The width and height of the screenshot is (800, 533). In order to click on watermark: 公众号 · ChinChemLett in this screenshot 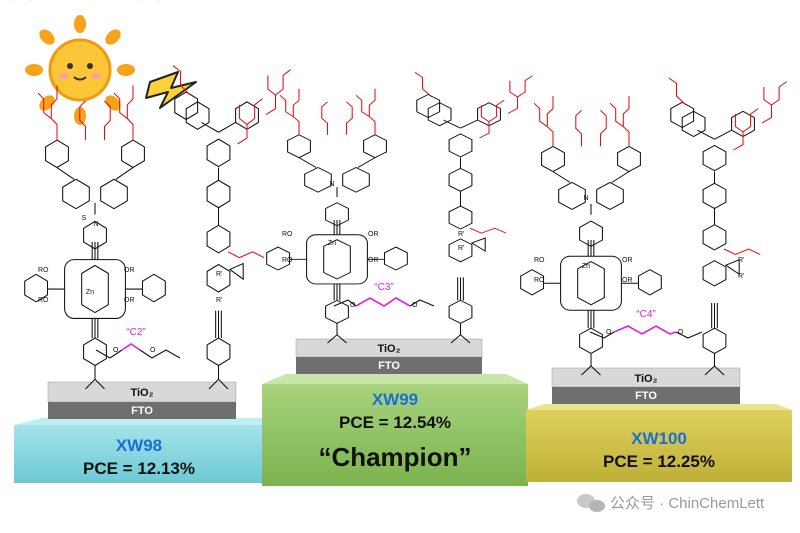, I will do `click(671, 503)`.